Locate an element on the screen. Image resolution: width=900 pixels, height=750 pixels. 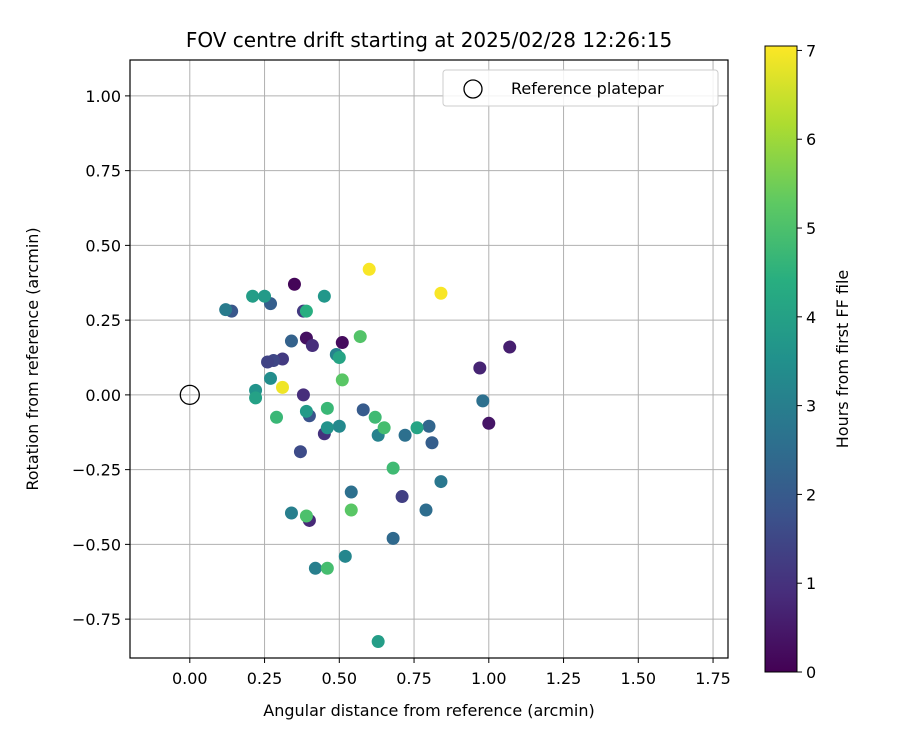
colorbar-gradient is located at coordinates (781, 359).